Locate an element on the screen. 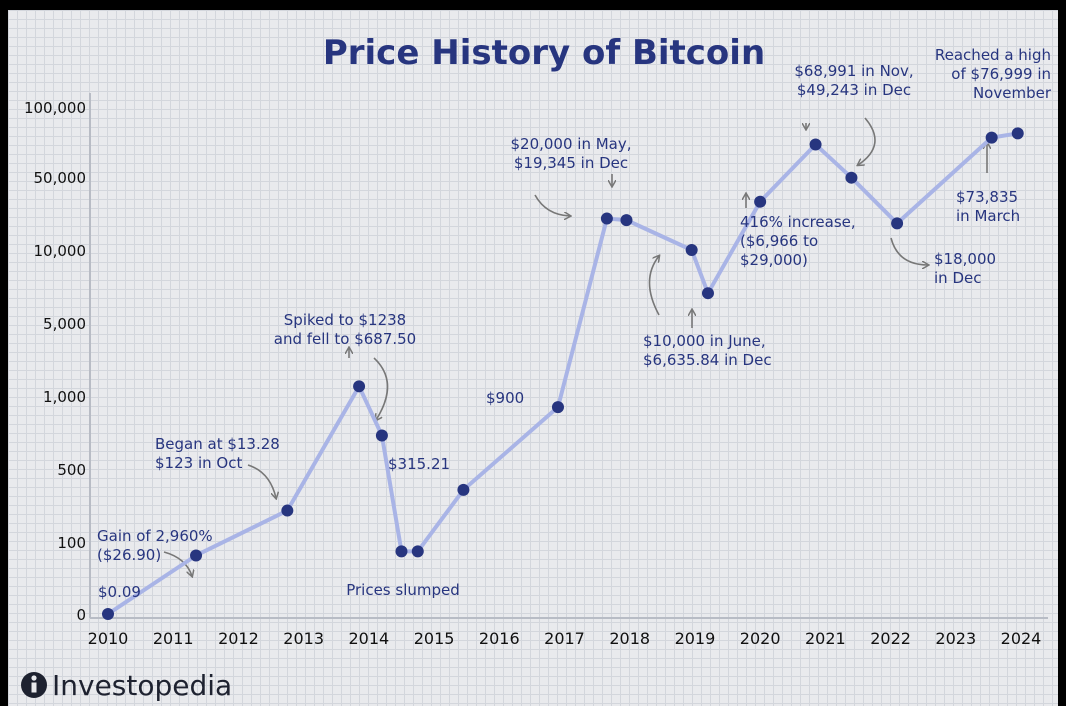  annotation-label: $20,000 in May, $19,345 in Dec is located at coordinates (570, 153).